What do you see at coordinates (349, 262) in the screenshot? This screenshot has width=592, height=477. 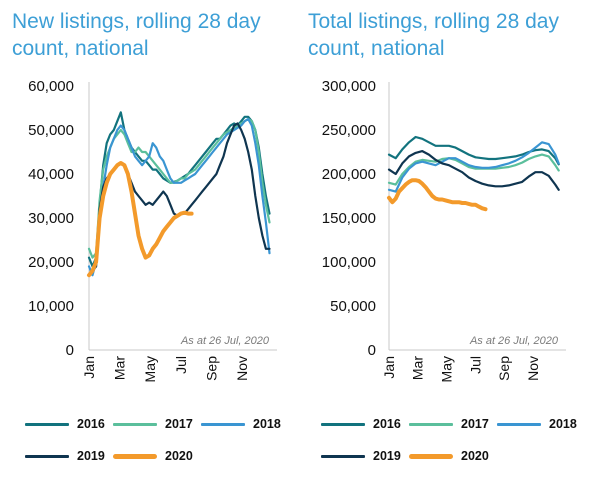 I see `y-tick-label: 100,000` at bounding box center [349, 262].